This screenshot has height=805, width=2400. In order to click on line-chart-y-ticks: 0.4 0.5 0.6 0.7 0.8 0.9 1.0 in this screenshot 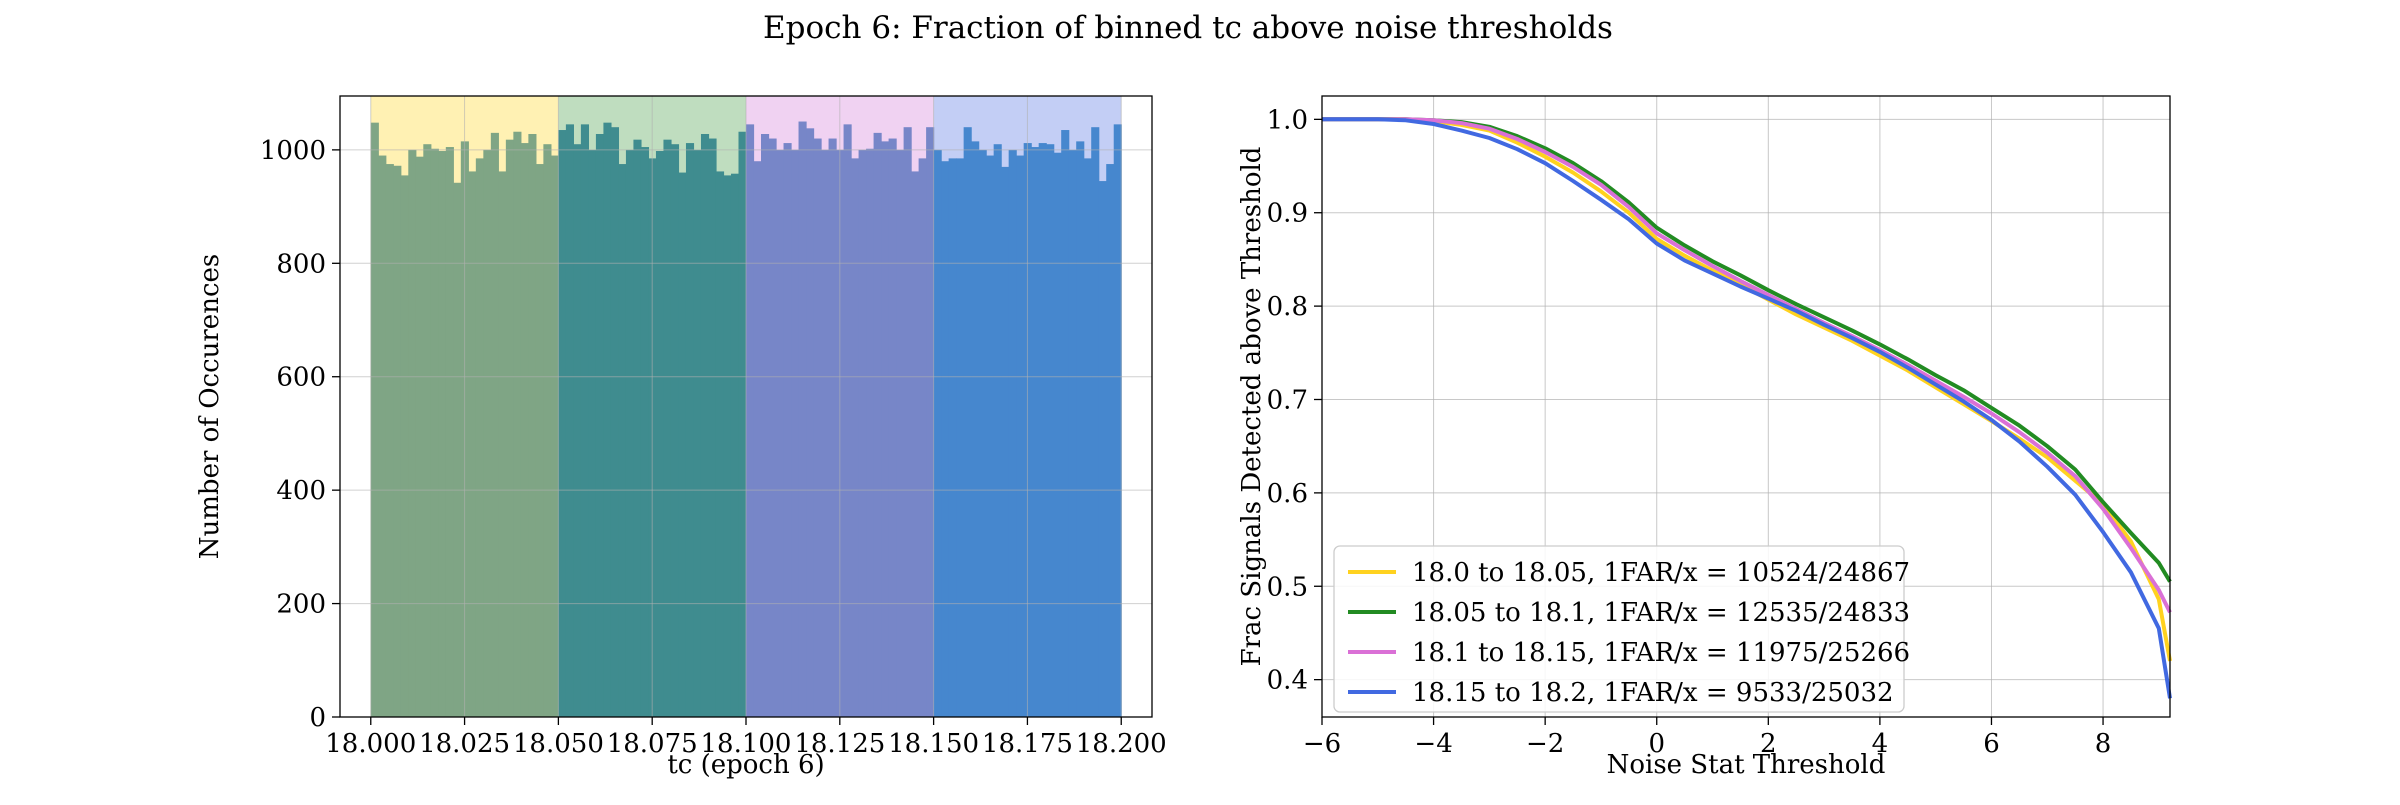, I will do `click(1294, 400)`.